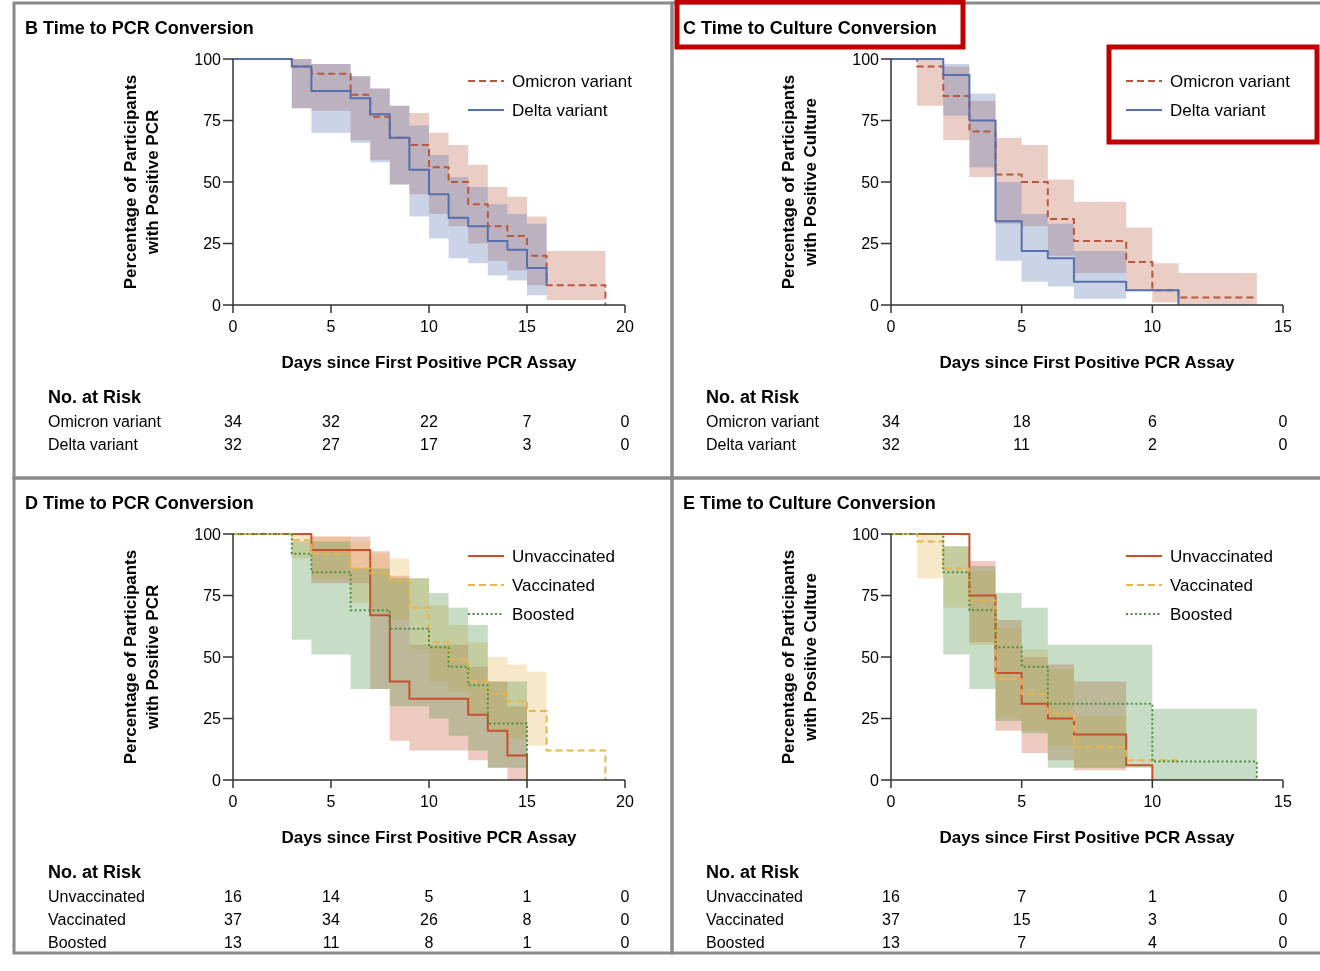 The width and height of the screenshot is (1320, 971). Describe the element at coordinates (1085, 919) in the screenshot. I see `text: 37 15 3 0` at that location.